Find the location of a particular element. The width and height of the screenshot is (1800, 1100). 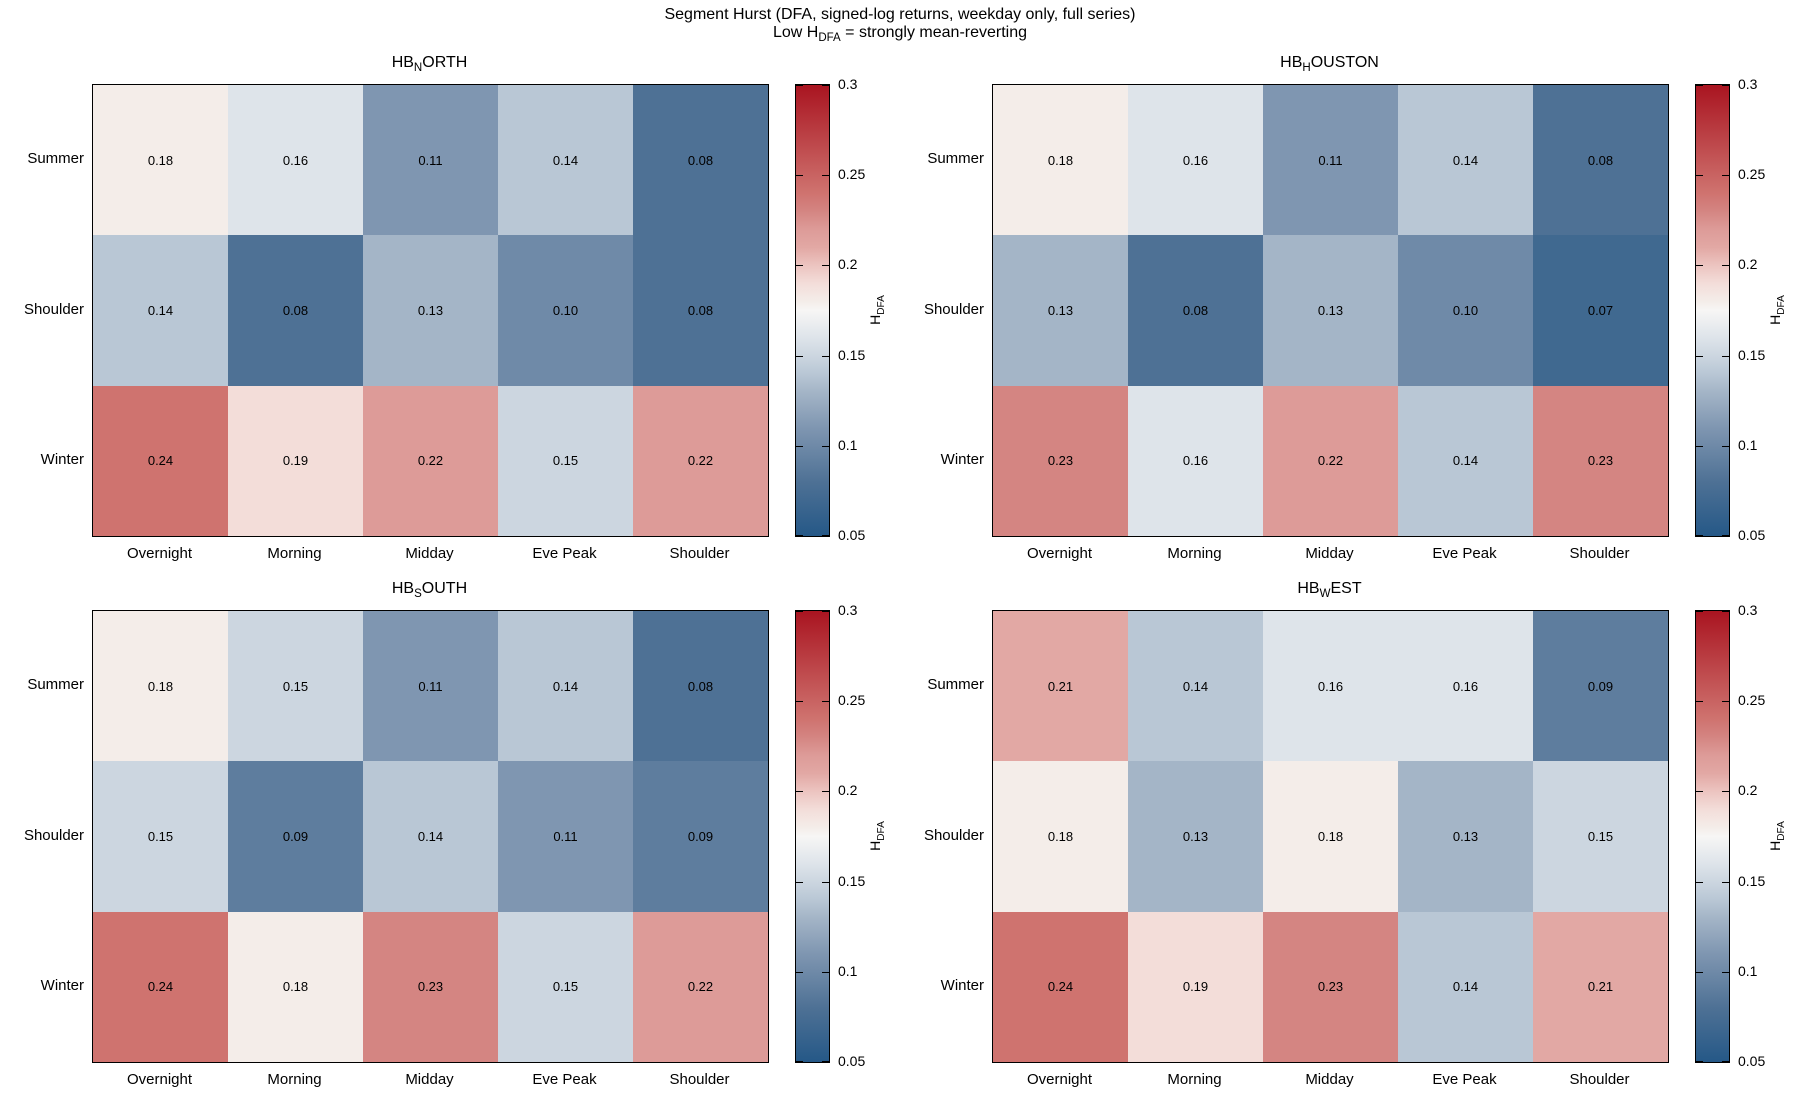

subtitle-subscript: DFA is located at coordinates (829, 38).